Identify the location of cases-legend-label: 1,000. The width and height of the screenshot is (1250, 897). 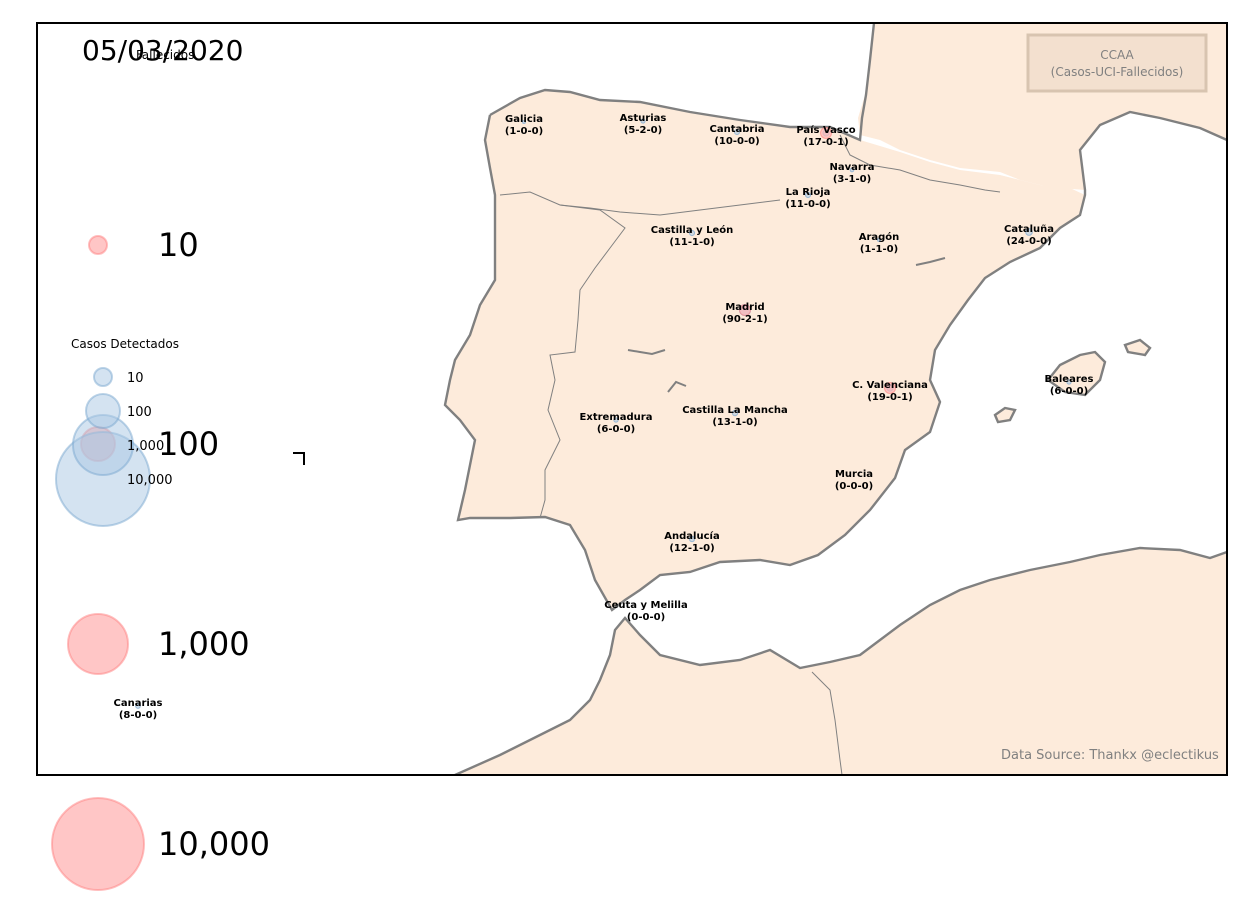
(145, 446).